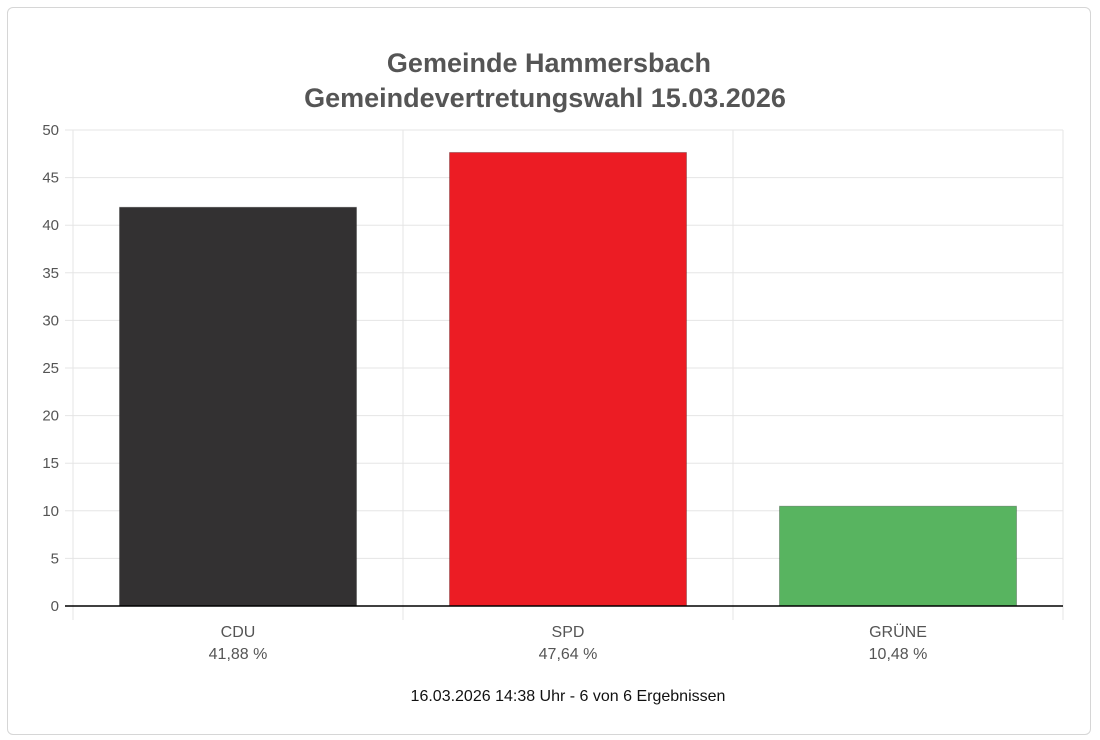  I want to click on y-tick-label: 40, so click(50, 225).